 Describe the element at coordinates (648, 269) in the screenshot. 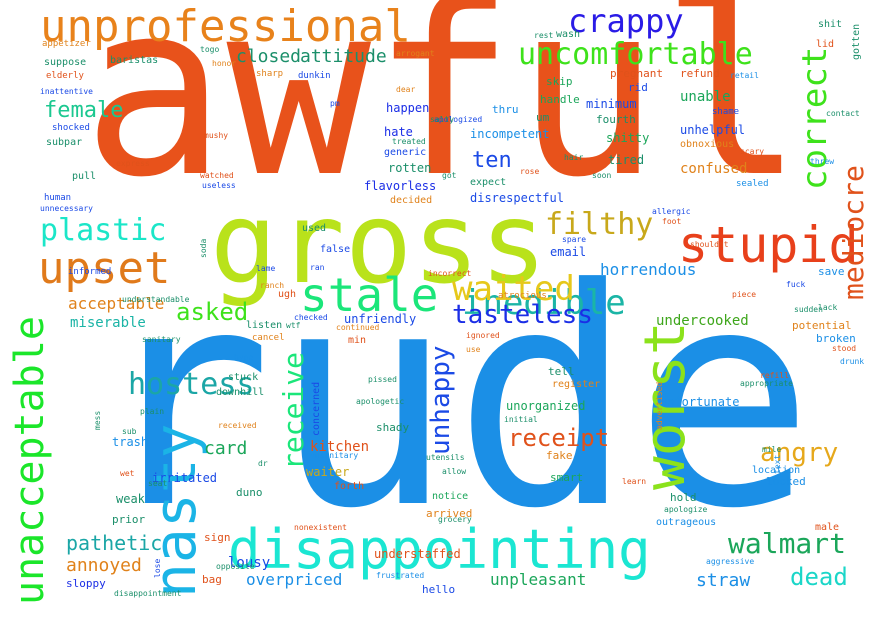

I see `word-horrendous: horrendous` at that location.